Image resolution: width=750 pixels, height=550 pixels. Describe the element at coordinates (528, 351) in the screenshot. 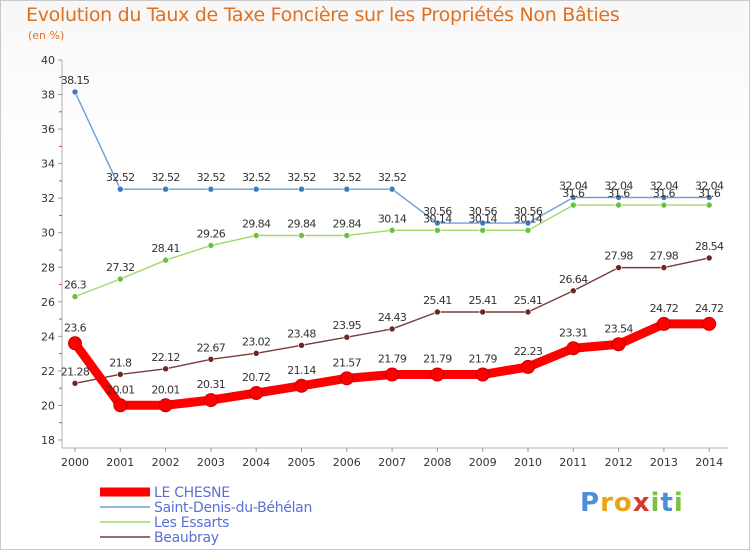

I see `data-label: 22.23` at that location.